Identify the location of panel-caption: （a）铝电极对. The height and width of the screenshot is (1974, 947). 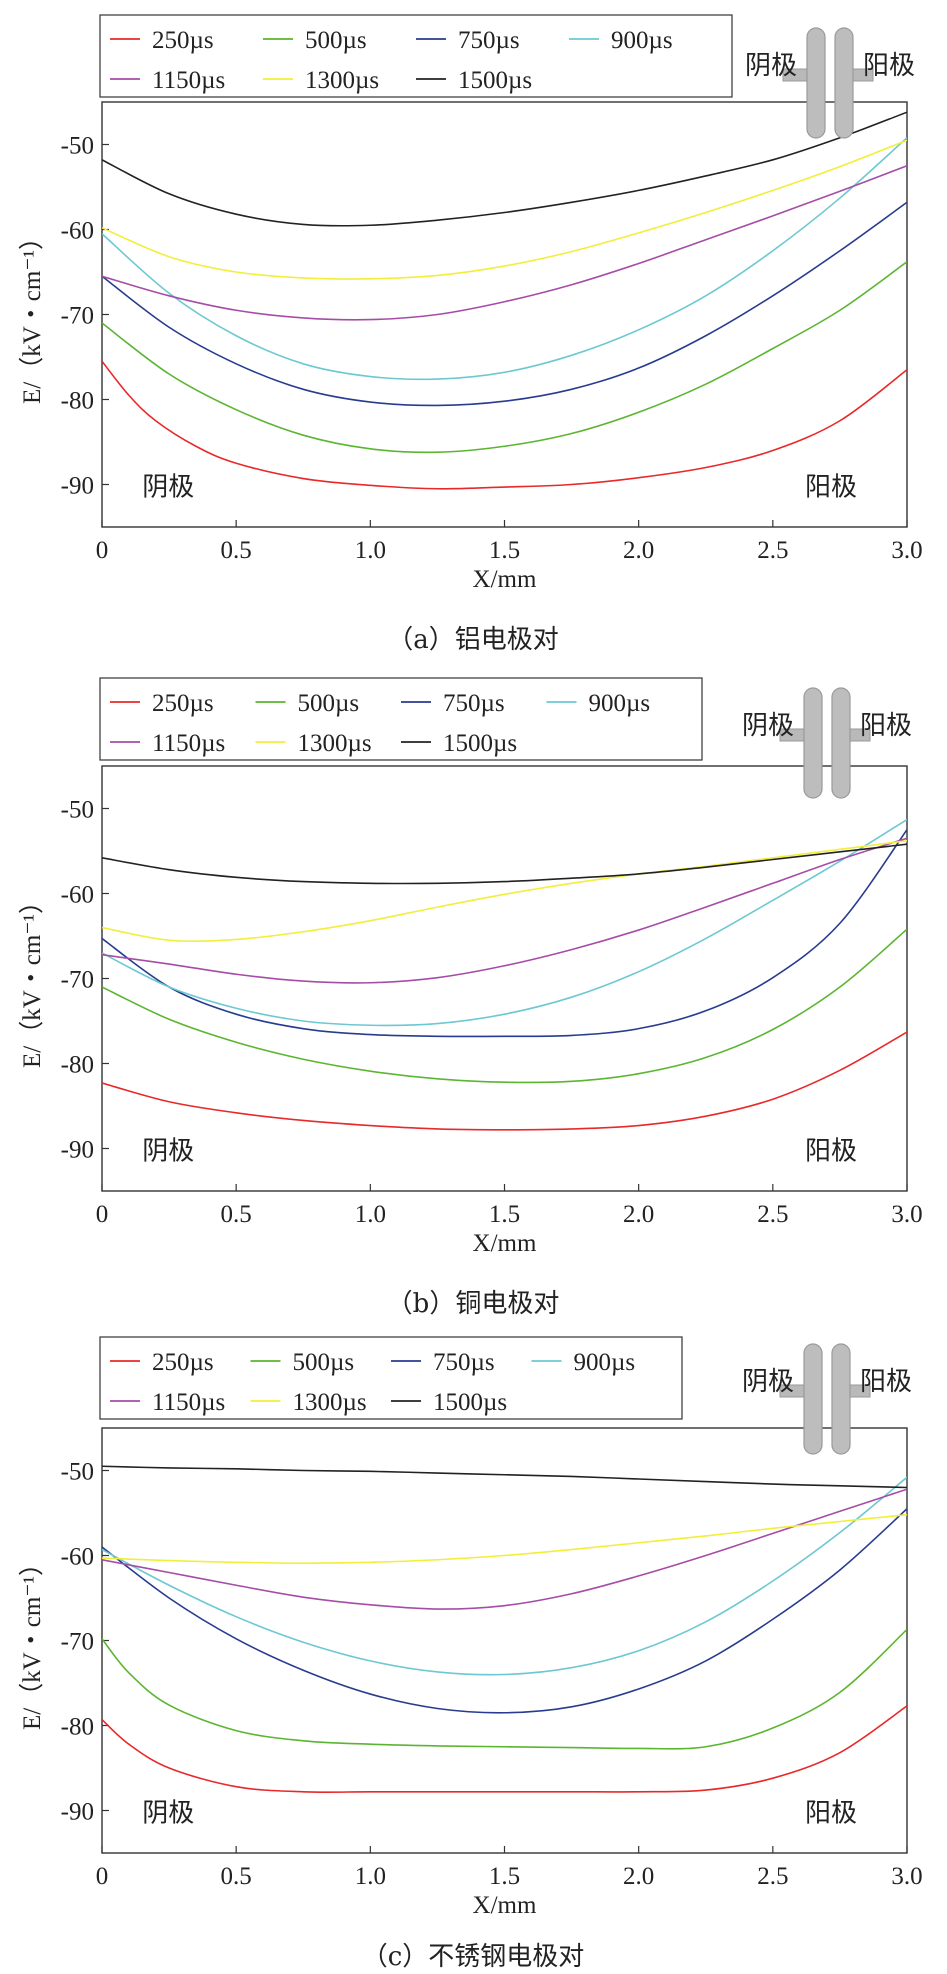
(473, 640).